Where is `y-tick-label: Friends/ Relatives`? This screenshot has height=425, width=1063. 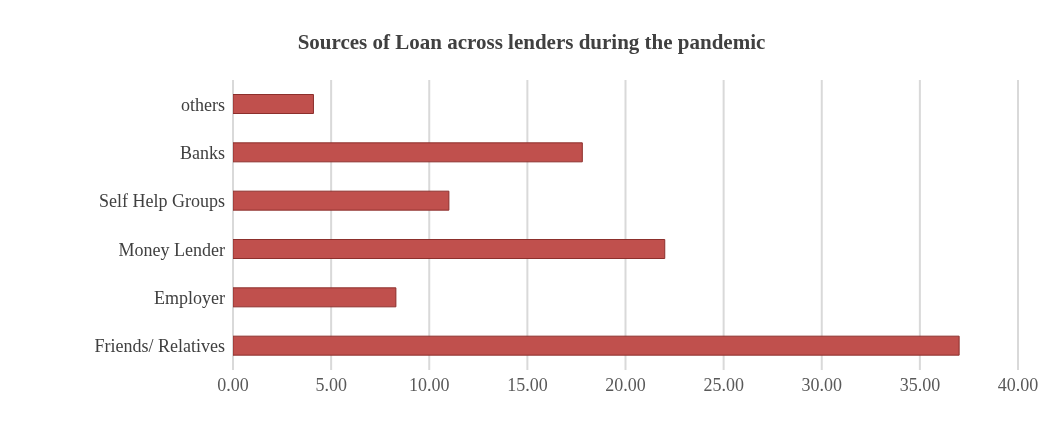
y-tick-label: Friends/ Relatives is located at coordinates (159, 346).